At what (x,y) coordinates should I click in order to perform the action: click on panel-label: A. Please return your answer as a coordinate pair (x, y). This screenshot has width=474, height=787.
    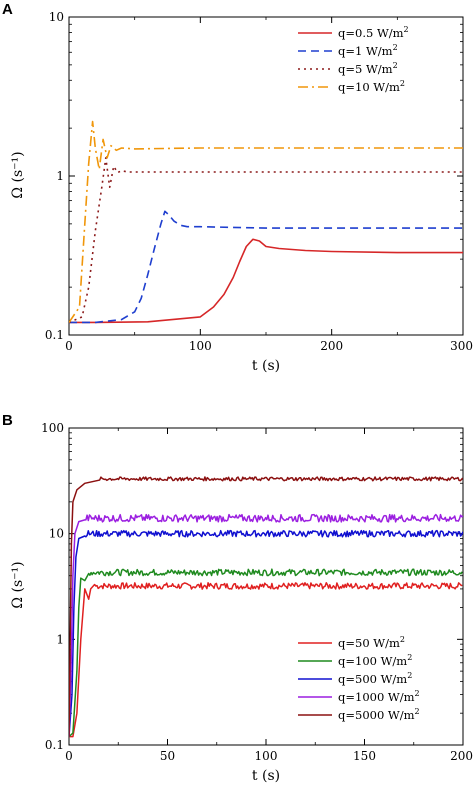
    Looking at the image, I should click on (7, 9).